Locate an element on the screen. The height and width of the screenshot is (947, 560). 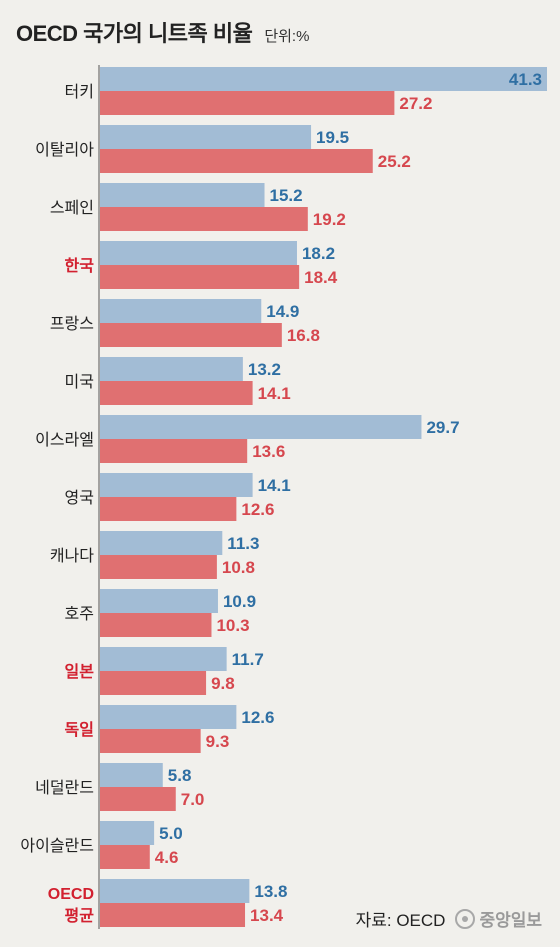
data-label: 10.8 is located at coordinates (238, 567).